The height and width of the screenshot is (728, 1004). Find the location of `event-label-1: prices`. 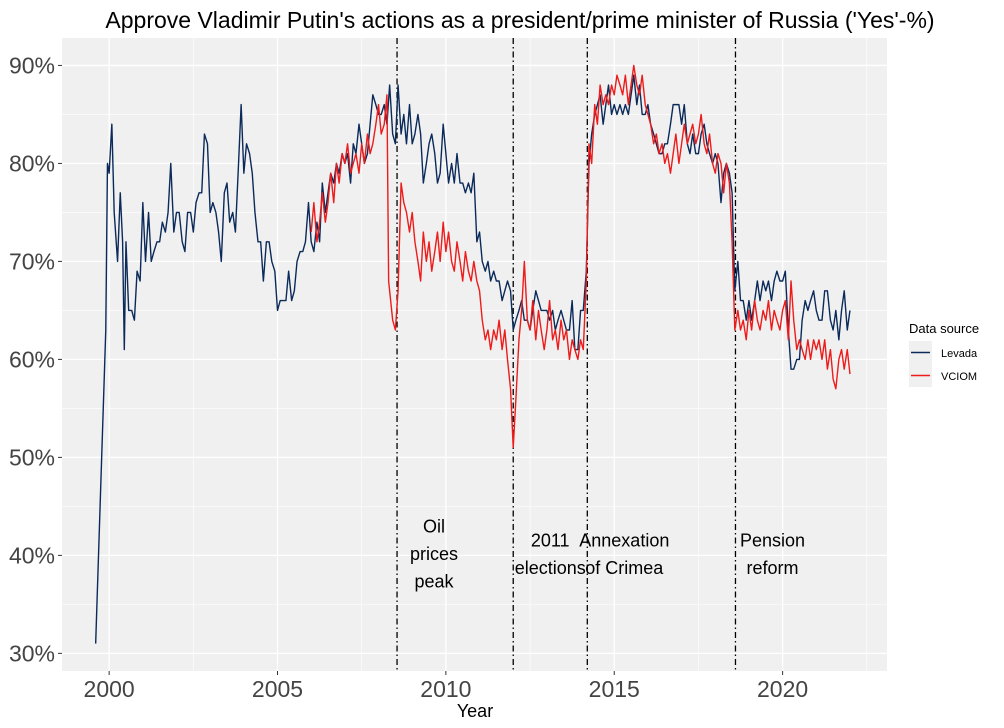

event-label-1: prices is located at coordinates (434, 554).